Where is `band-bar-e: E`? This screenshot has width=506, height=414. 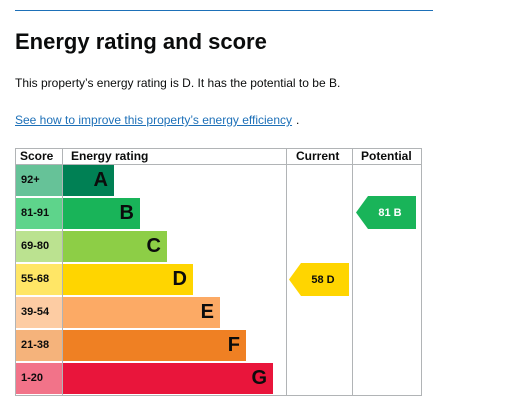
band-bar-e: E is located at coordinates (141, 312).